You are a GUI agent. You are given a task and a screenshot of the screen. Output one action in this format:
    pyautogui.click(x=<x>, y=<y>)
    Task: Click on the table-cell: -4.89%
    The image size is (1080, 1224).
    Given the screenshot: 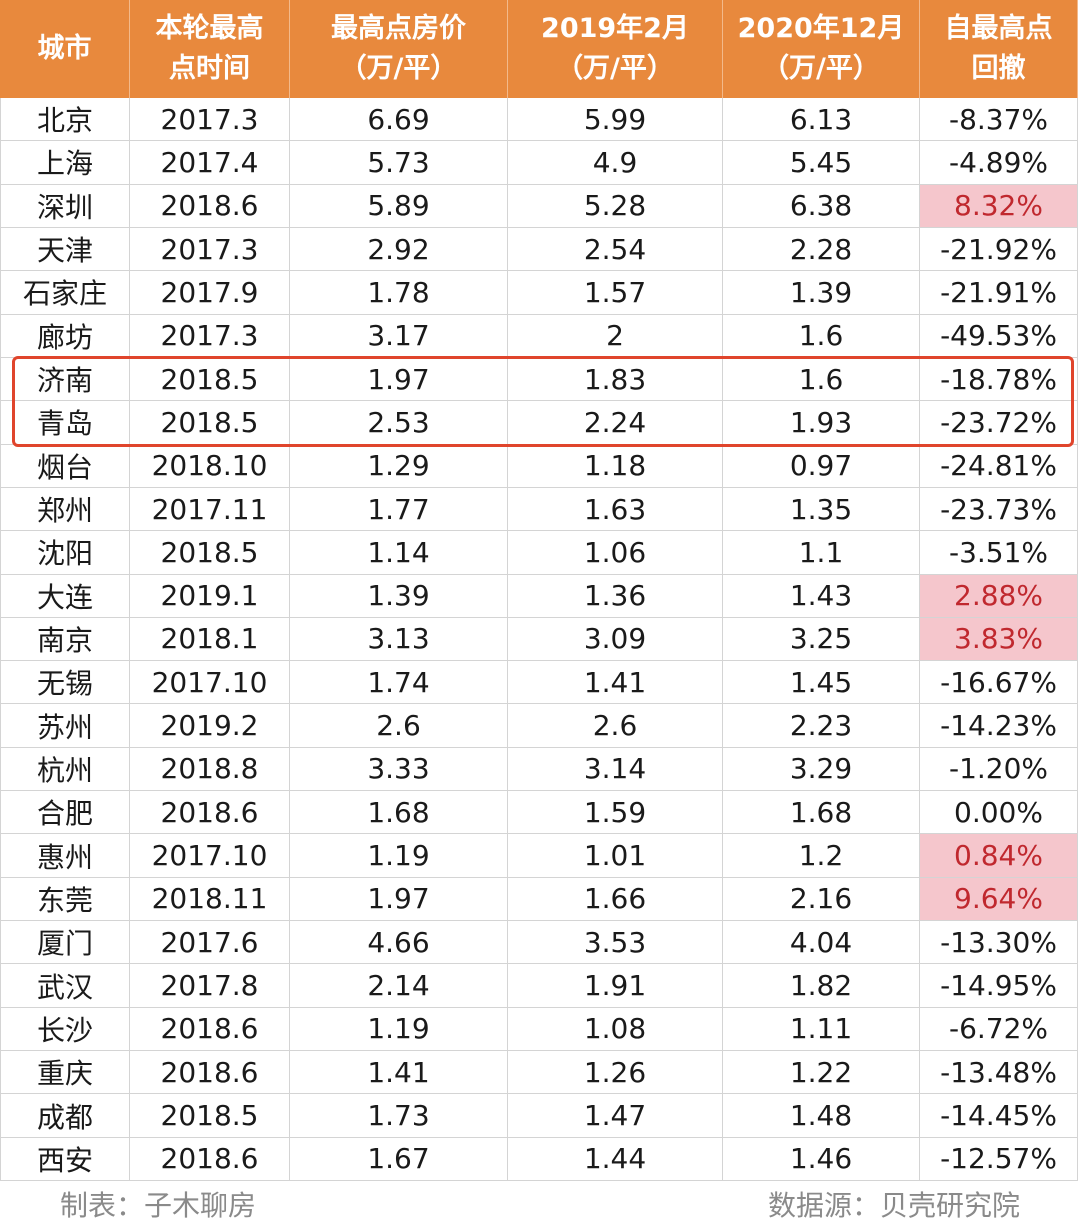 What is the action you would take?
    pyautogui.click(x=999, y=163)
    